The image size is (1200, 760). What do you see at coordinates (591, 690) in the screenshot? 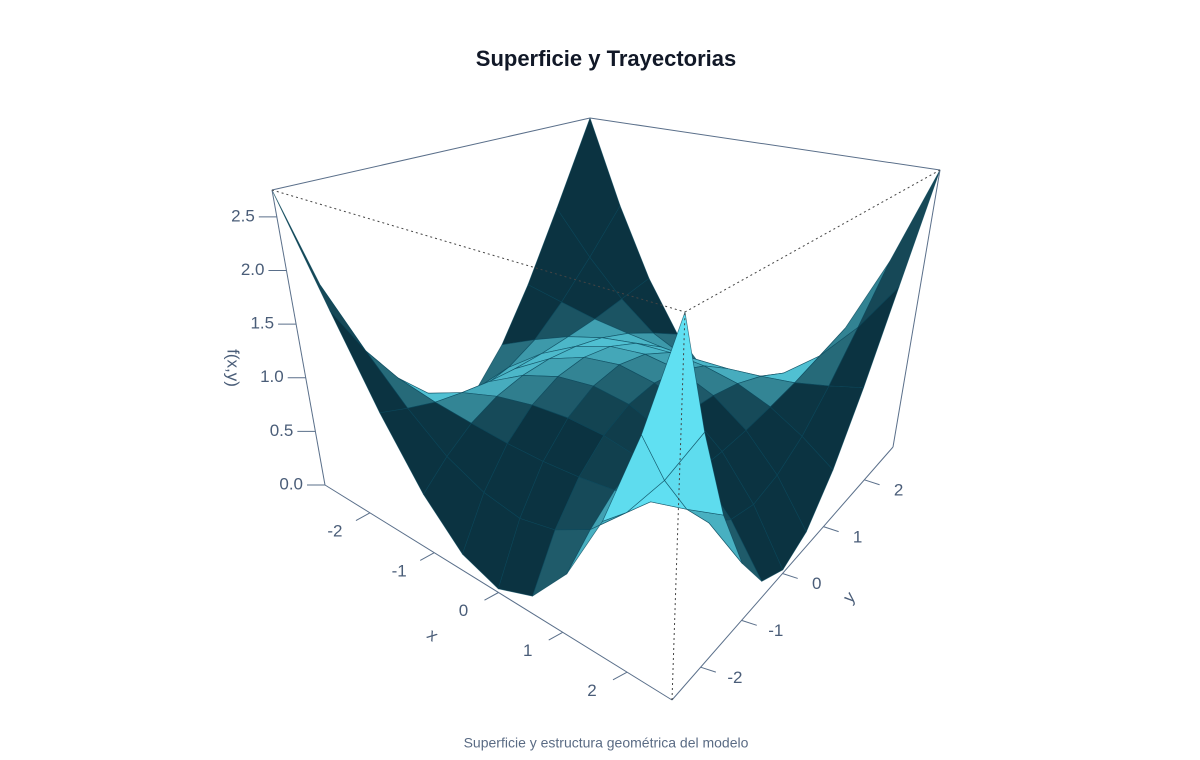
I see `x-tick-label: 2` at bounding box center [591, 690].